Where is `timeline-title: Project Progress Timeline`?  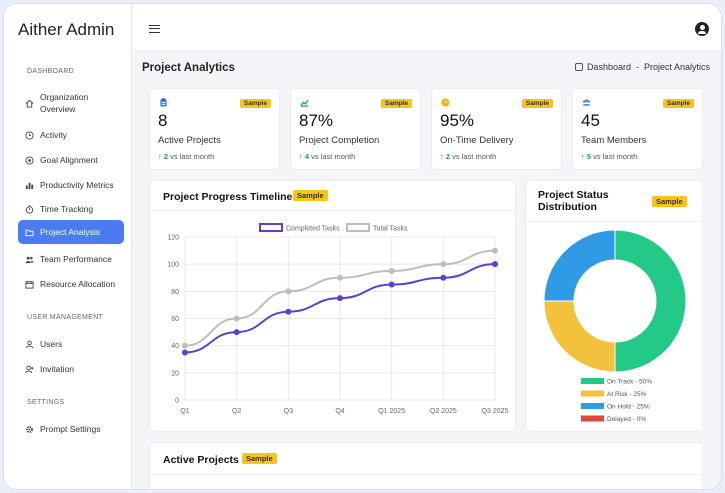 timeline-title: Project Progress Timeline is located at coordinates (228, 197).